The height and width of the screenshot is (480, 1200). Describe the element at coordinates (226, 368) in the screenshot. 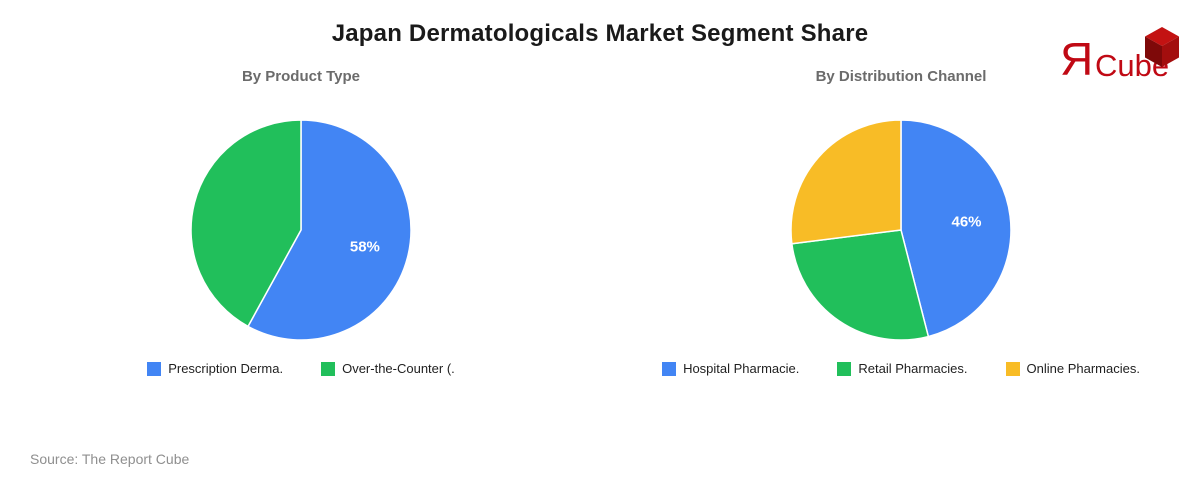

I see `legend-label: Prescription Derma.` at that location.